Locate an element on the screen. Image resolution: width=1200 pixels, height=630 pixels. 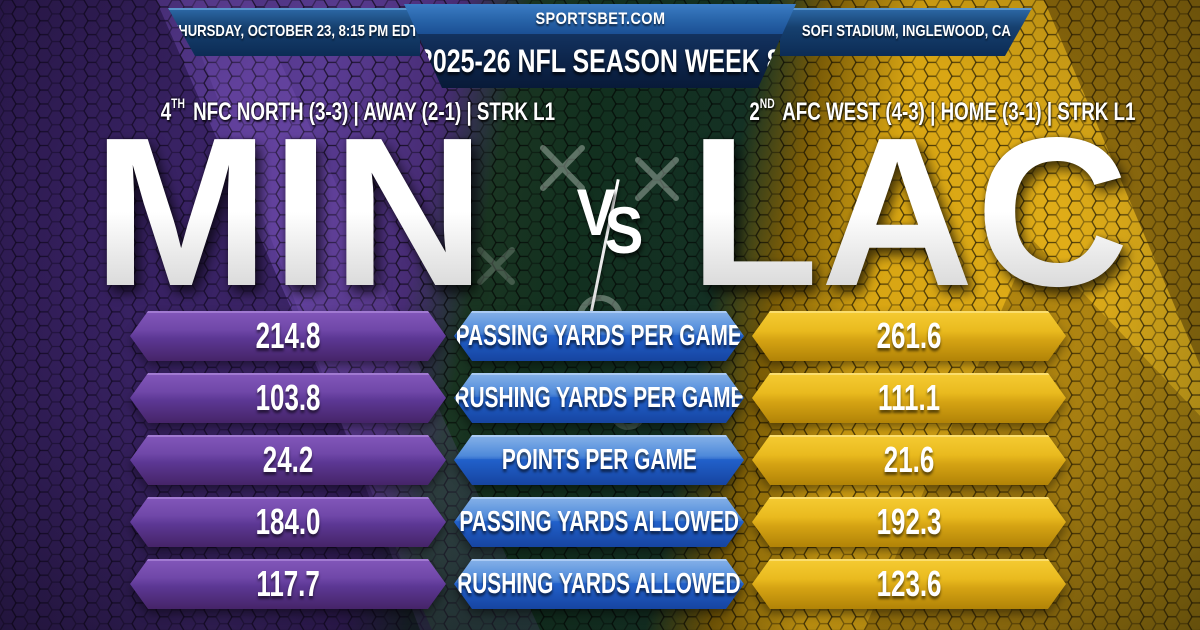
stat-label: POINTS PER GAME is located at coordinates (599, 460).